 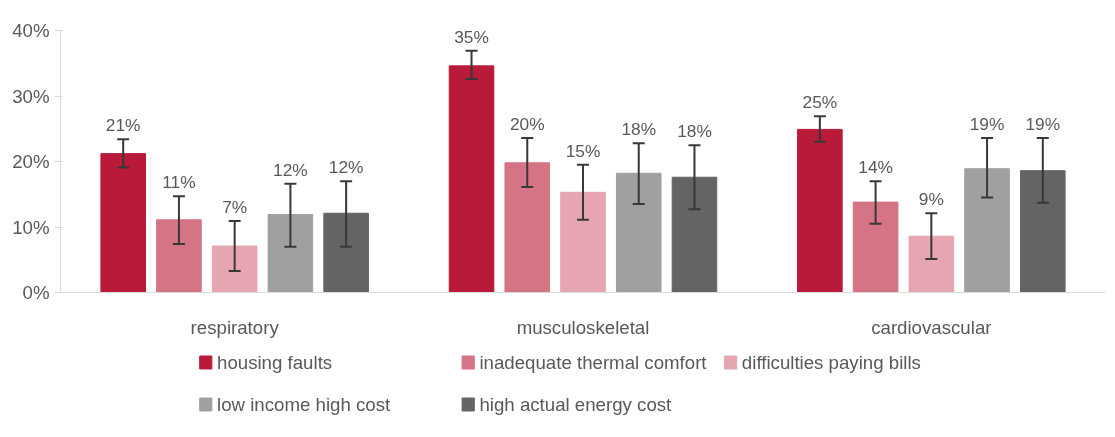 What do you see at coordinates (875, 167) in the screenshot?
I see `data-label: 14%` at bounding box center [875, 167].